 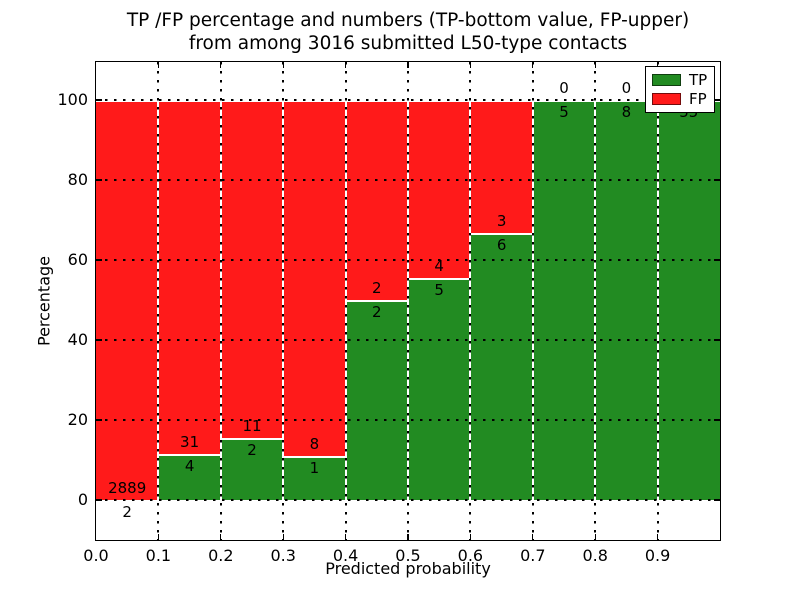 I want to click on y-tick-label: 20, so click(x=77, y=419).